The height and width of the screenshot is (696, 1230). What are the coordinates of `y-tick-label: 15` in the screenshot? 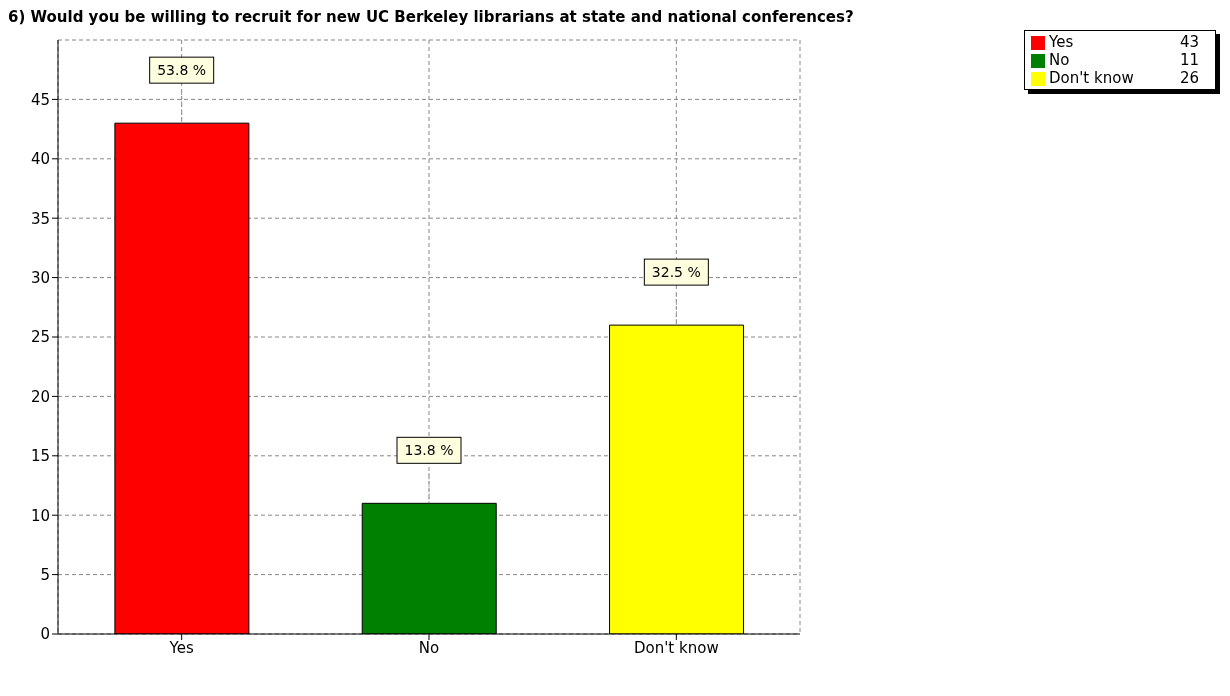 It's located at (40, 456).